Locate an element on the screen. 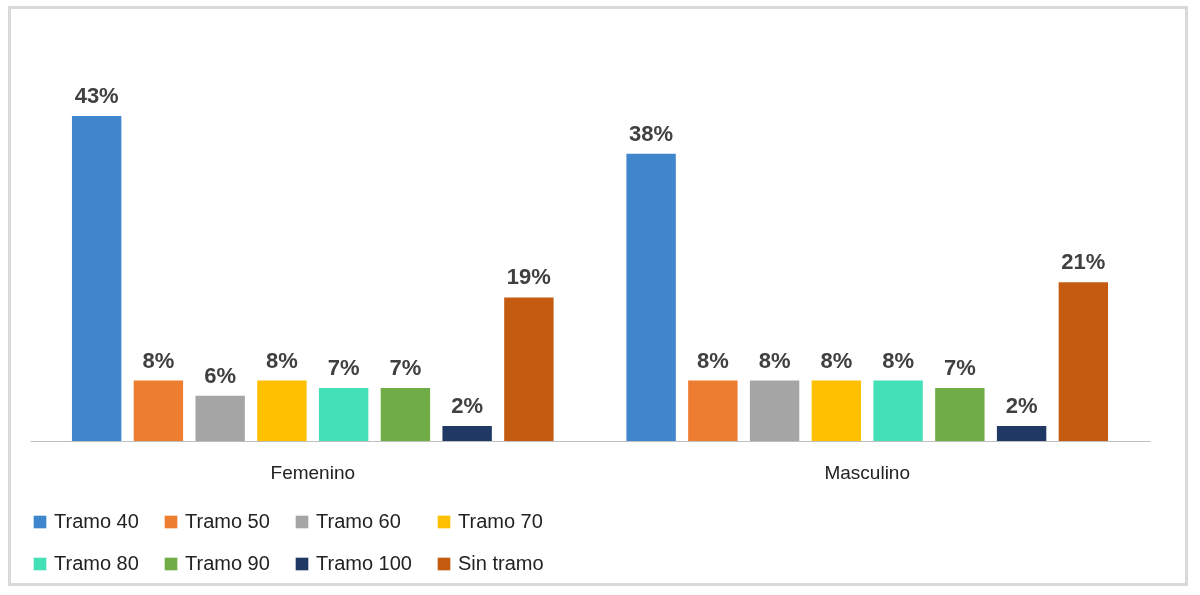 This screenshot has width=1200, height=595. data-label: 43% is located at coordinates (96, 95).